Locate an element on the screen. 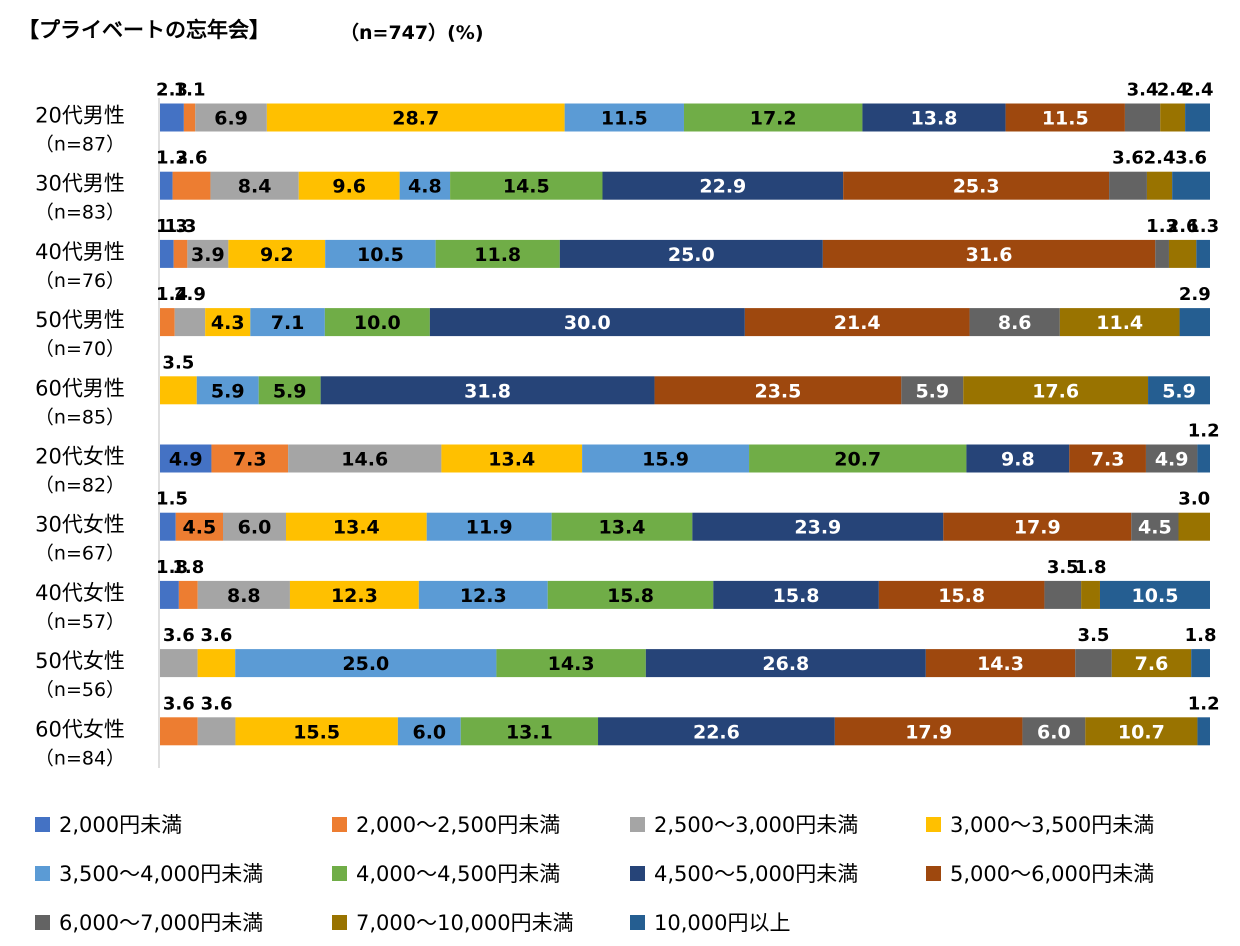 The width and height of the screenshot is (1240, 946). data-label: 4.8 is located at coordinates (425, 187).